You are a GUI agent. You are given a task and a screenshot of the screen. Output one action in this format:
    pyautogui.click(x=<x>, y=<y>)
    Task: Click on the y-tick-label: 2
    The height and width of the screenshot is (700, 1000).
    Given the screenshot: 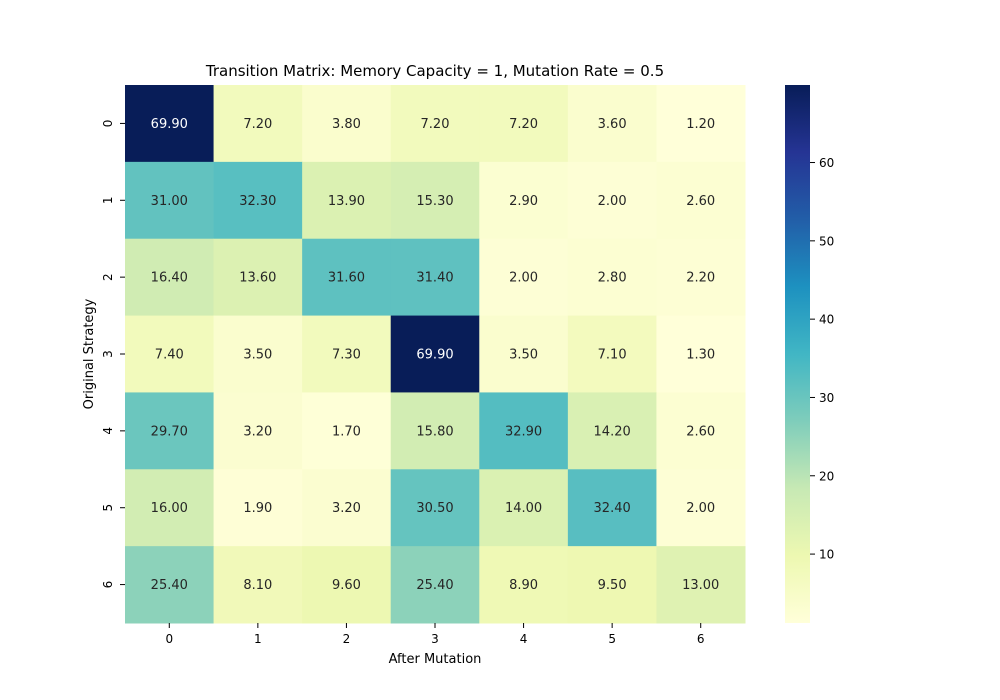 What is the action you would take?
    pyautogui.click(x=108, y=277)
    